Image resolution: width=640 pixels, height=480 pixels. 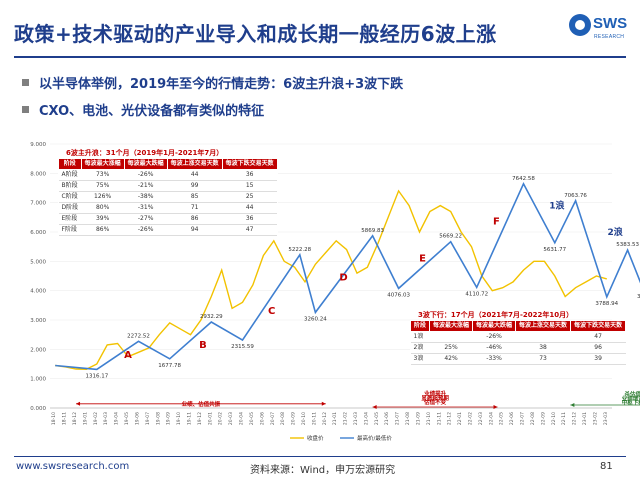 I want to click on x-tick-label: 20-07, so click(x=273, y=418).